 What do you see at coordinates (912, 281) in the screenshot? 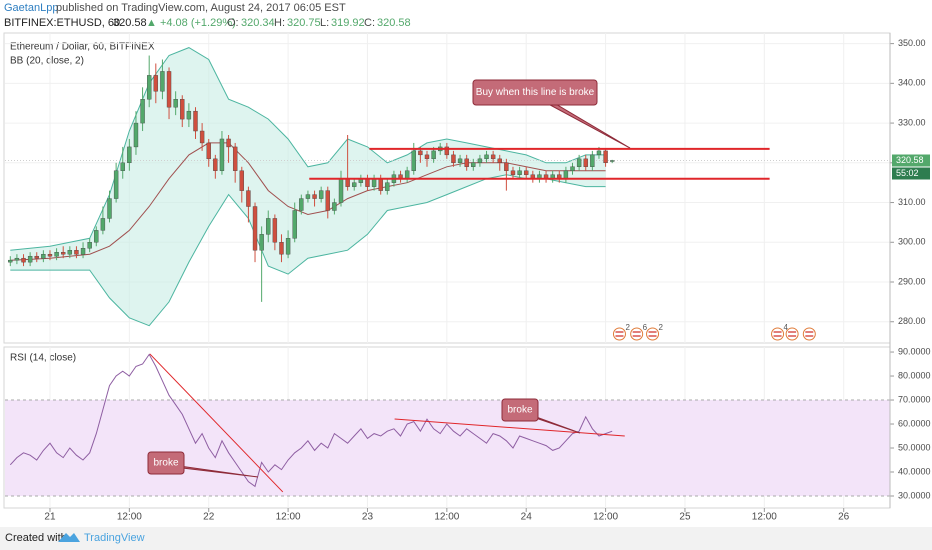
I see `y-tick-label: 290.00` at bounding box center [912, 281].